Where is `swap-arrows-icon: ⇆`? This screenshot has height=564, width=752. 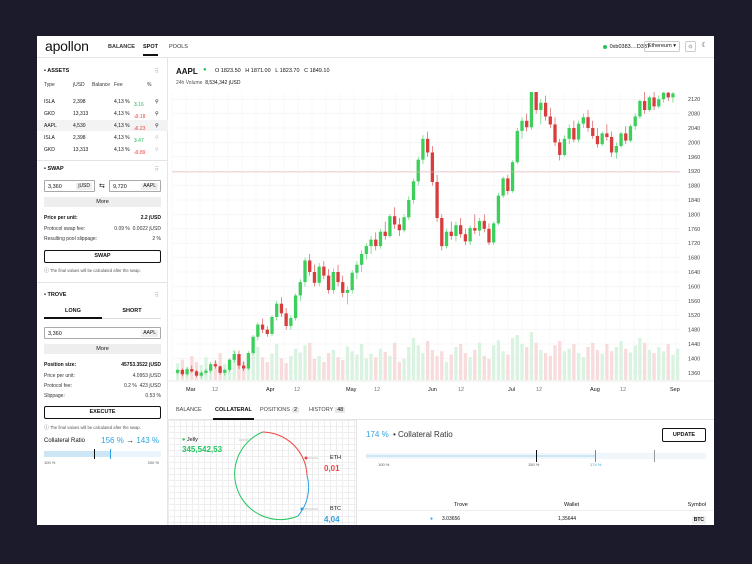
swap-arrows-icon: ⇆ is located at coordinates (102, 186).